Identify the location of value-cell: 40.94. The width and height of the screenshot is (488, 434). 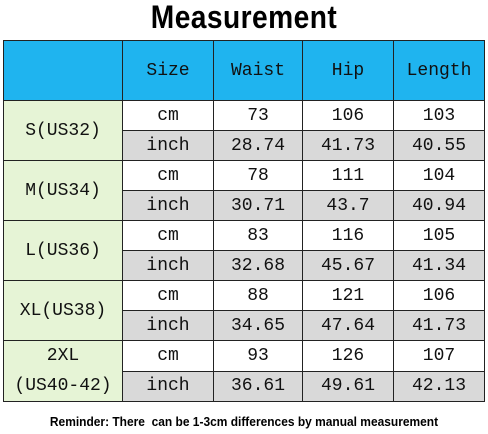
(439, 205).